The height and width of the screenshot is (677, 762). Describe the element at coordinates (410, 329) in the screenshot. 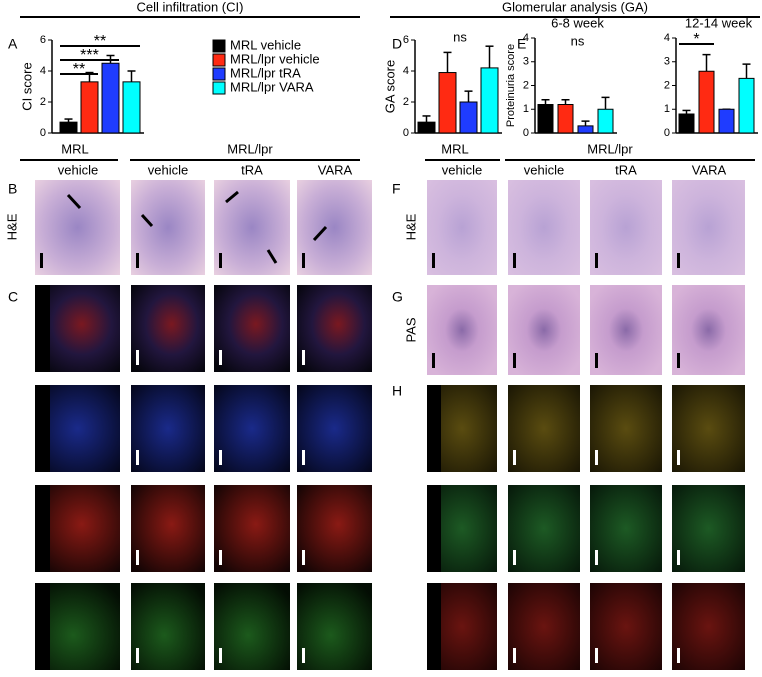

I see `row-label: PAS` at that location.